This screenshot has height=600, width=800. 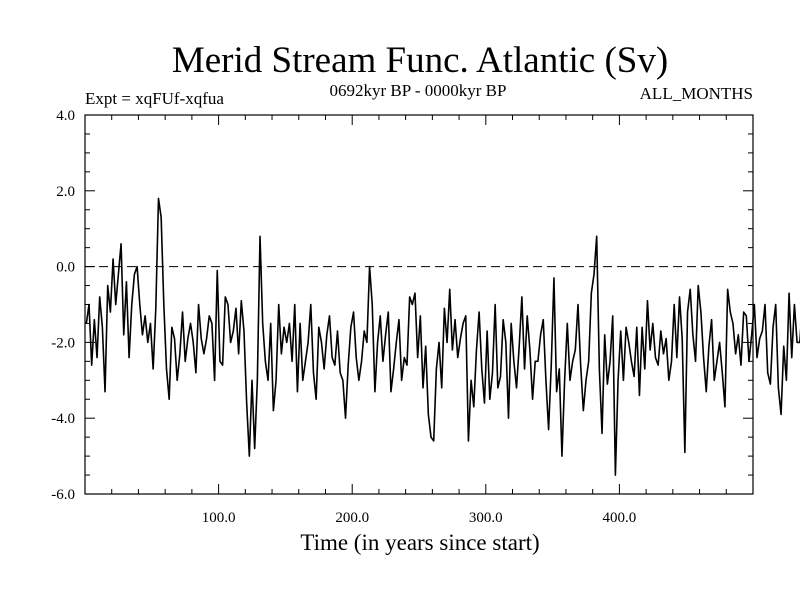 What do you see at coordinates (352, 518) in the screenshot?
I see `x-tick-label: 200.0` at bounding box center [352, 518].